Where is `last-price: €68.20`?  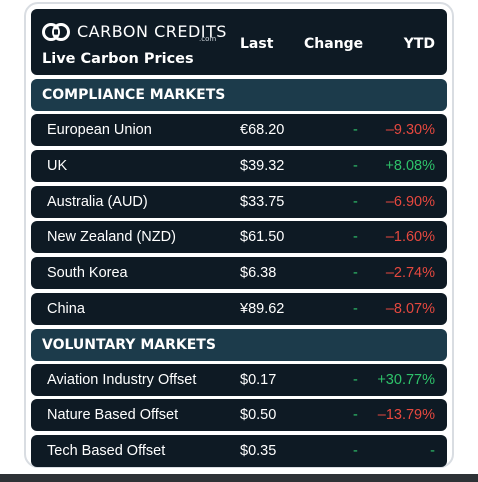 last-price: €68.20 is located at coordinates (262, 130).